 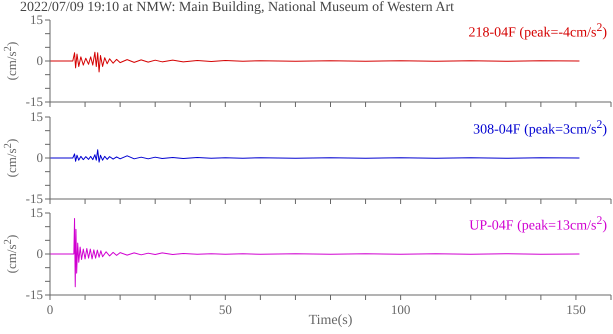 I want to click on x-tick-label: 150, so click(x=576, y=309).